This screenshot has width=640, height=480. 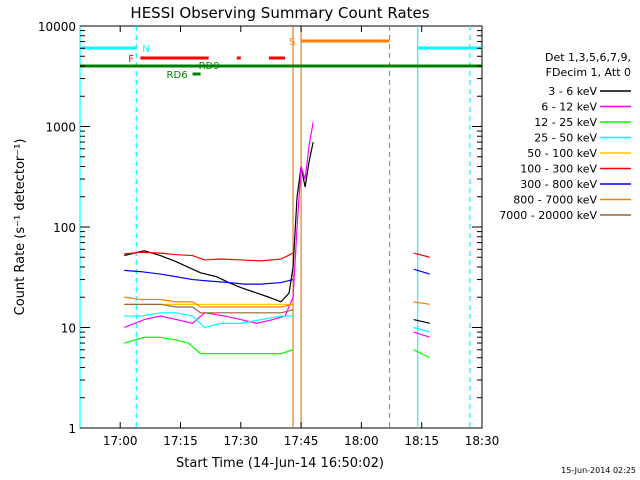 I want to click on y-axis-label: Count Rate (s⁻¹ detector⁻¹), so click(x=20, y=227).